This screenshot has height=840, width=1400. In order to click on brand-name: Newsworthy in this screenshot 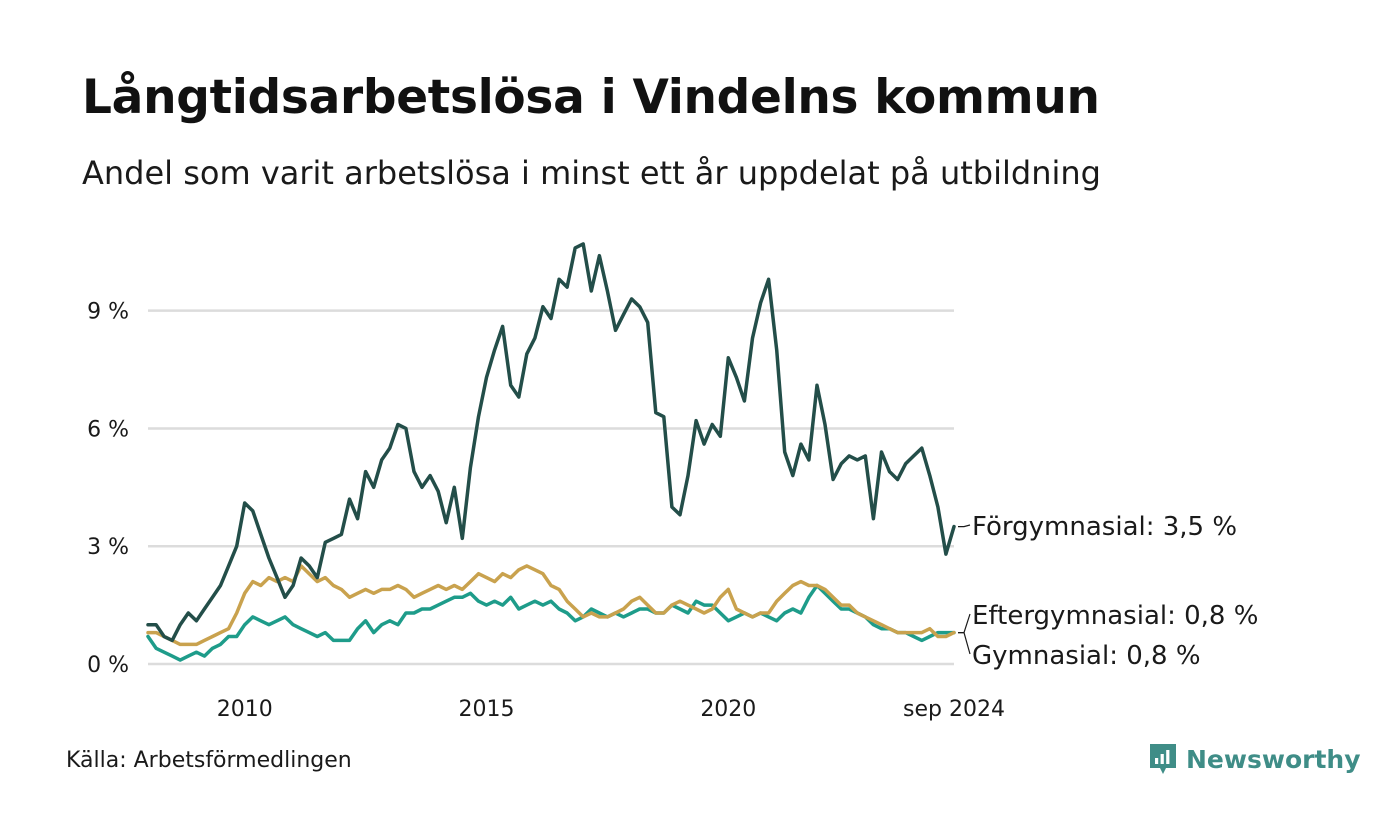, I will do `click(1273, 759)`.